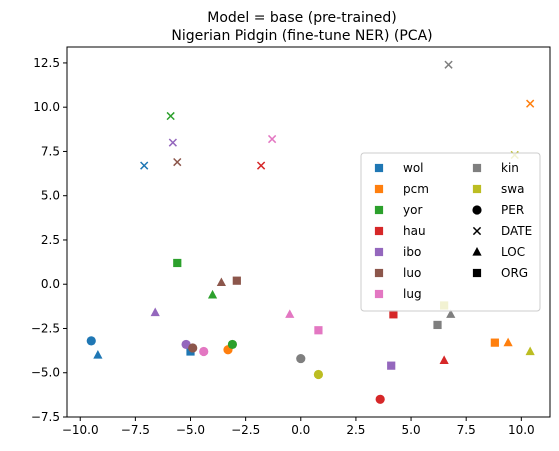 Image resolution: width=559 pixels, height=451 pixels. Describe the element at coordinates (261, 165) in the screenshot. I see `point-hau-date` at that location.